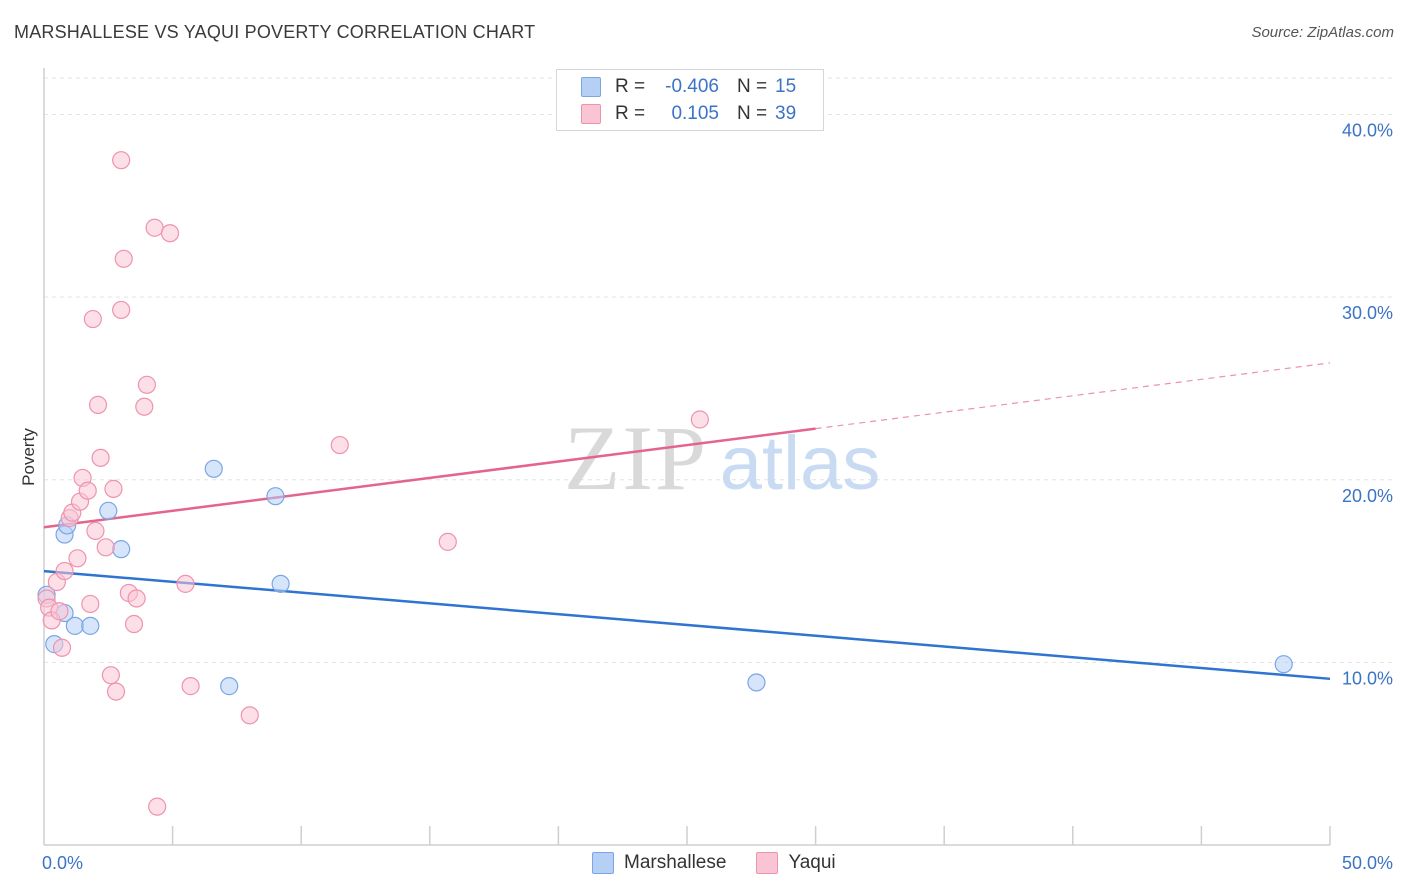 This screenshot has width=1406, height=892. What do you see at coordinates (675, 862) in the screenshot?
I see `marshallese-legend-label: Marshallese` at bounding box center [675, 862].